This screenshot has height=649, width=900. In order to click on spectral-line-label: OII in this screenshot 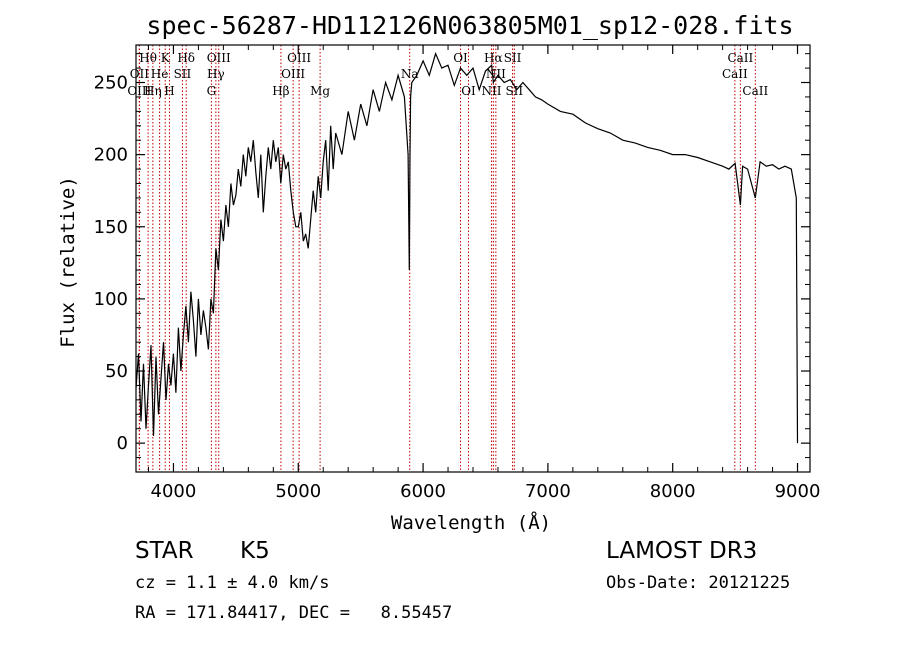, I will do `click(140, 74)`.